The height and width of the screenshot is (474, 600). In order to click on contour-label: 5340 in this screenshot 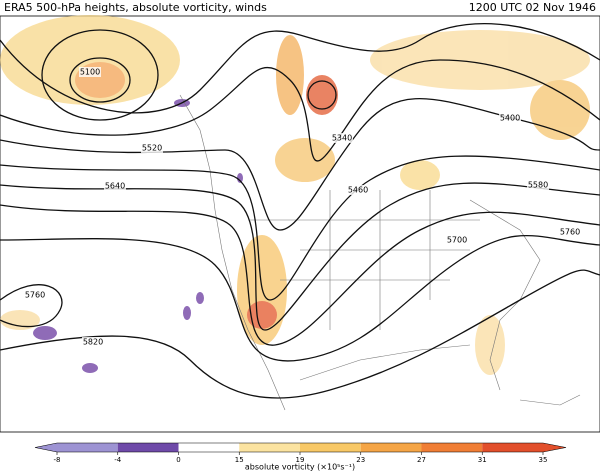, I will do `click(342, 138)`.